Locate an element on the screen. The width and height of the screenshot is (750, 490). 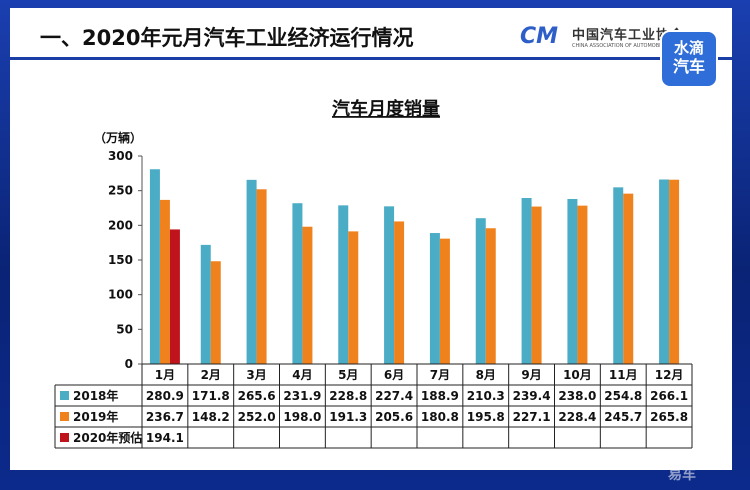
data-value-cell: 265.6 is located at coordinates (257, 396).